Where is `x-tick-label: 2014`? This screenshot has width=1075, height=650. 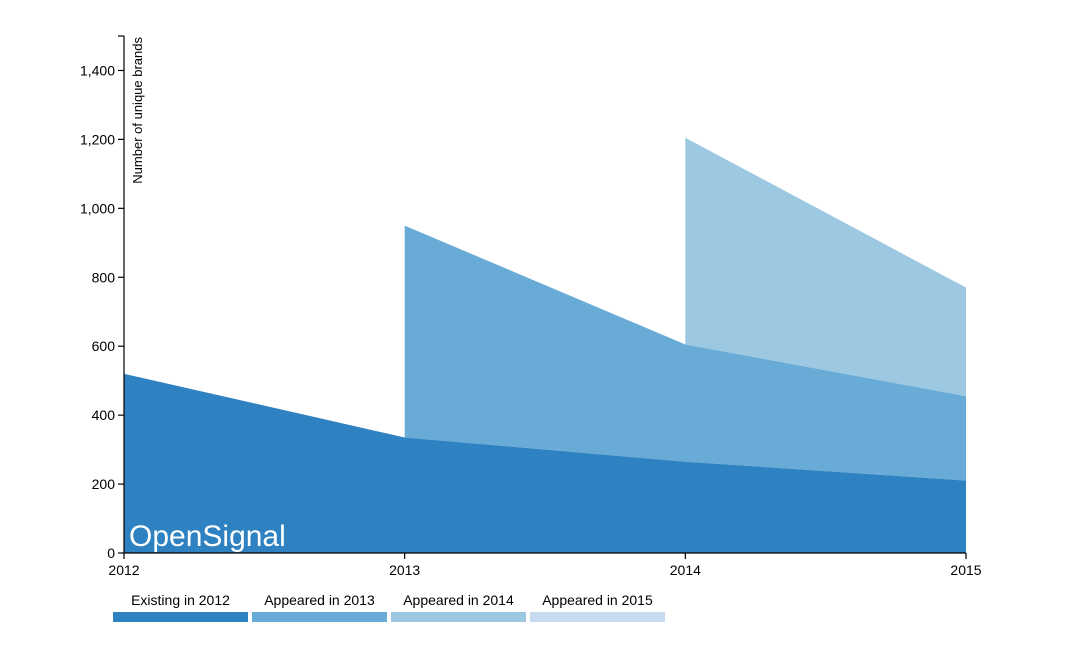
x-tick-label: 2014 is located at coordinates (685, 570).